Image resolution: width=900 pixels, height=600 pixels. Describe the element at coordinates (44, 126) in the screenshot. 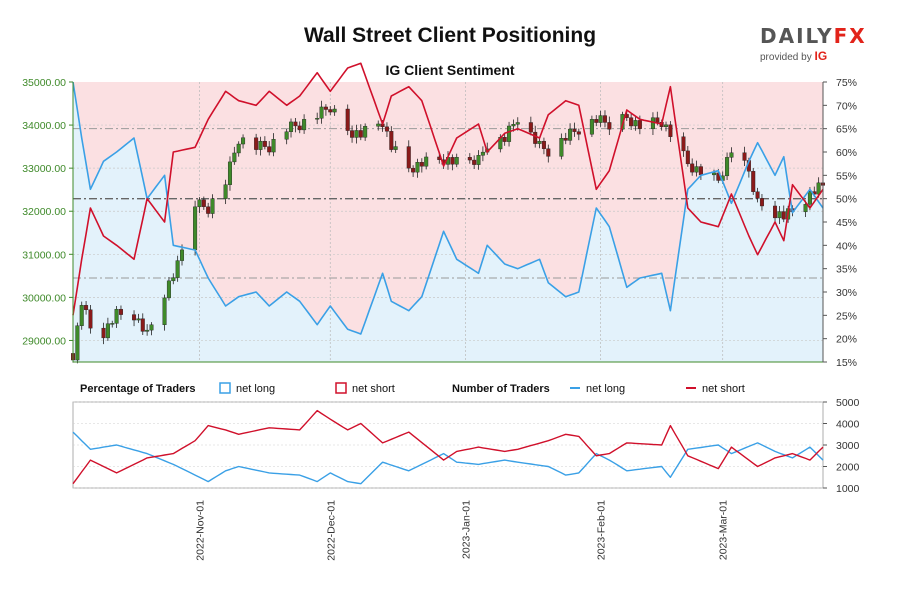

I see `y-tick-label-left: 34000.00` at that location.